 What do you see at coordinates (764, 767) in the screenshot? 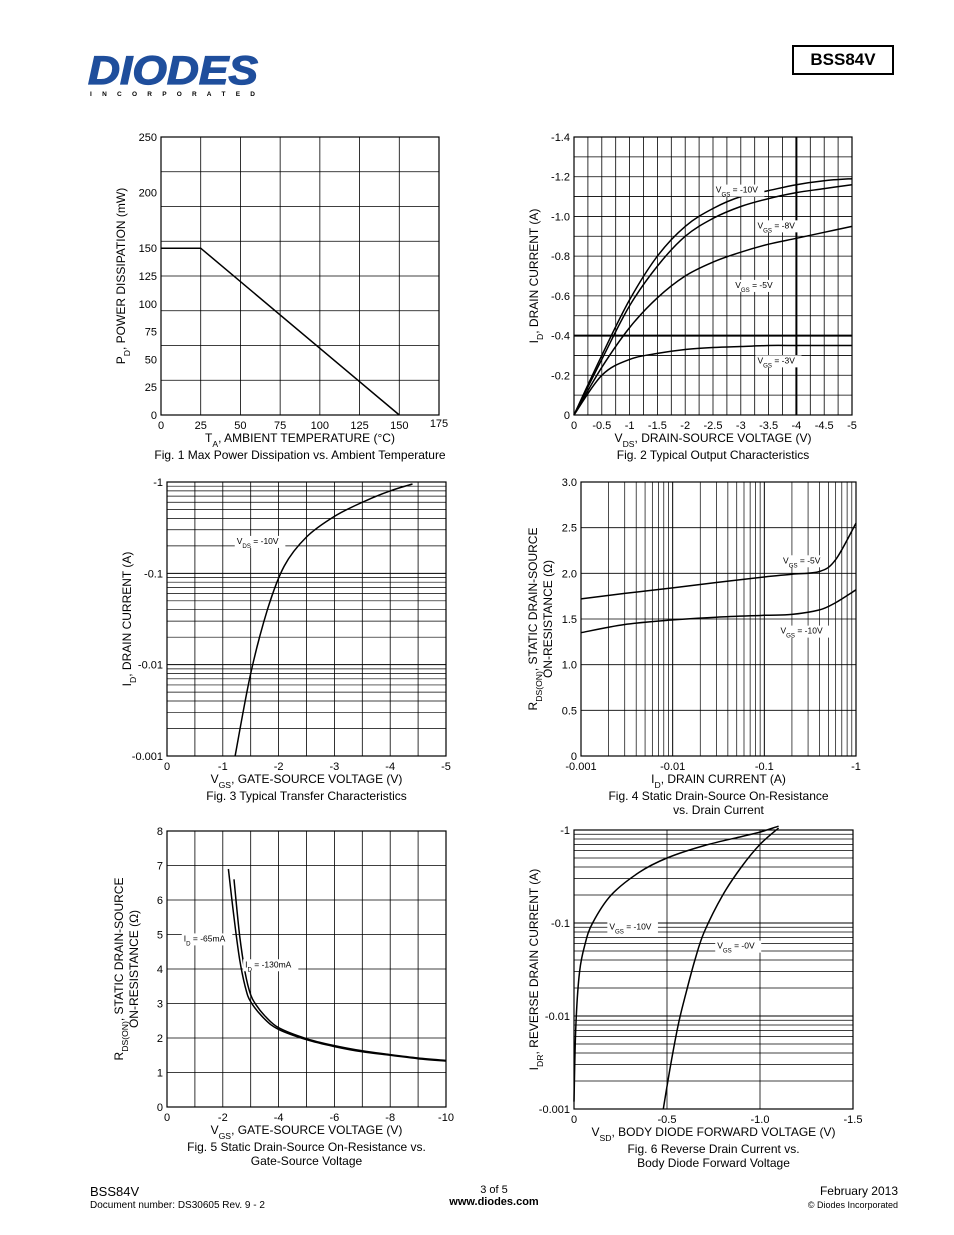
I see `x-tick-label: -0.1` at bounding box center [764, 767].